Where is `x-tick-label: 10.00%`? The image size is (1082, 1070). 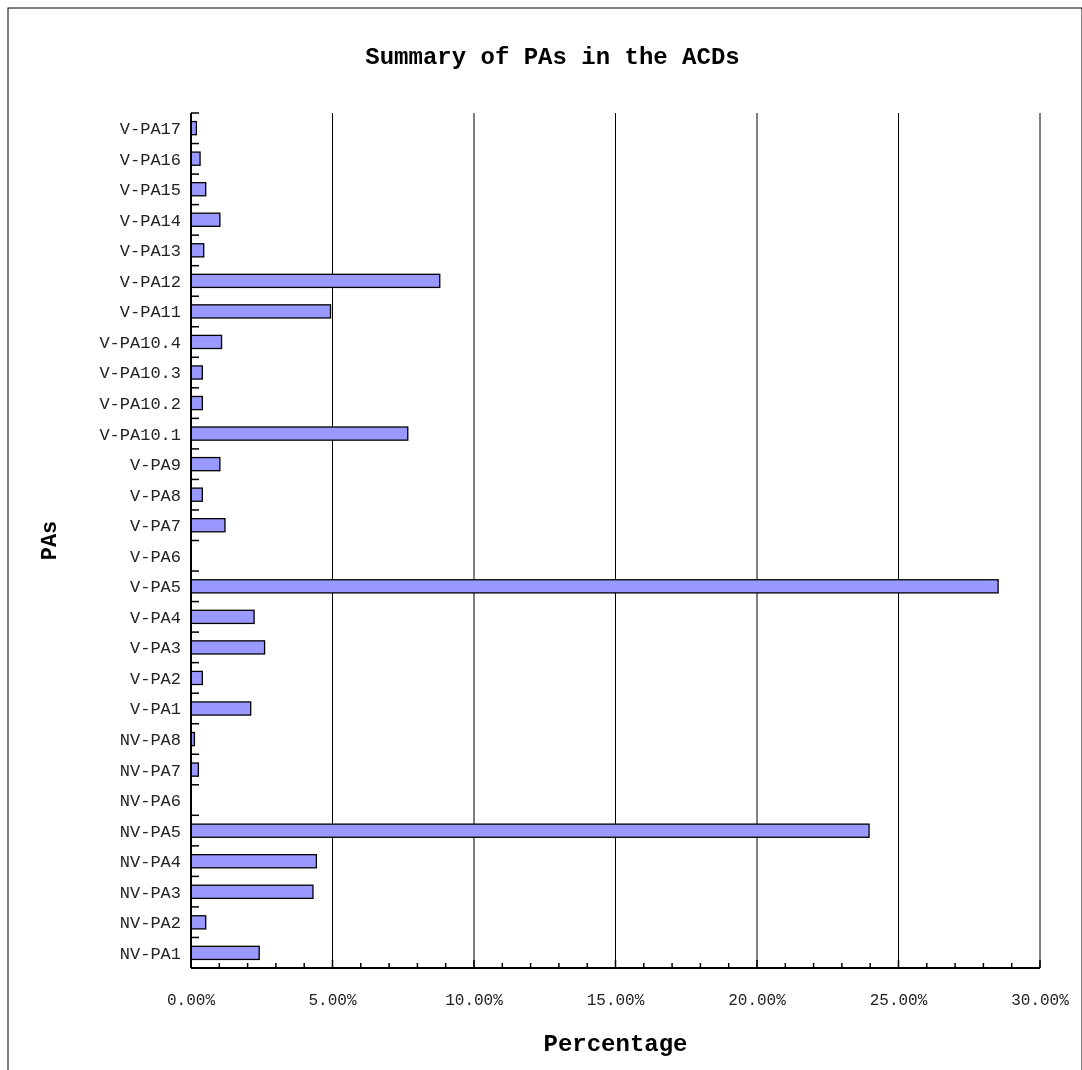
x-tick-label: 10.00% is located at coordinates (474, 1001).